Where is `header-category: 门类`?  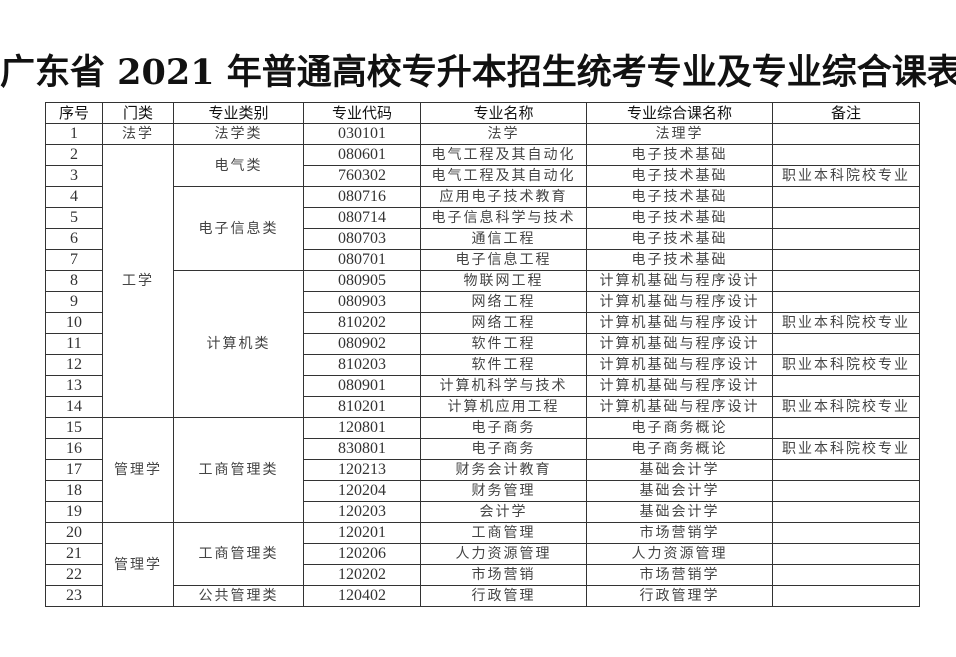
header-category: 门类 is located at coordinates (138, 113).